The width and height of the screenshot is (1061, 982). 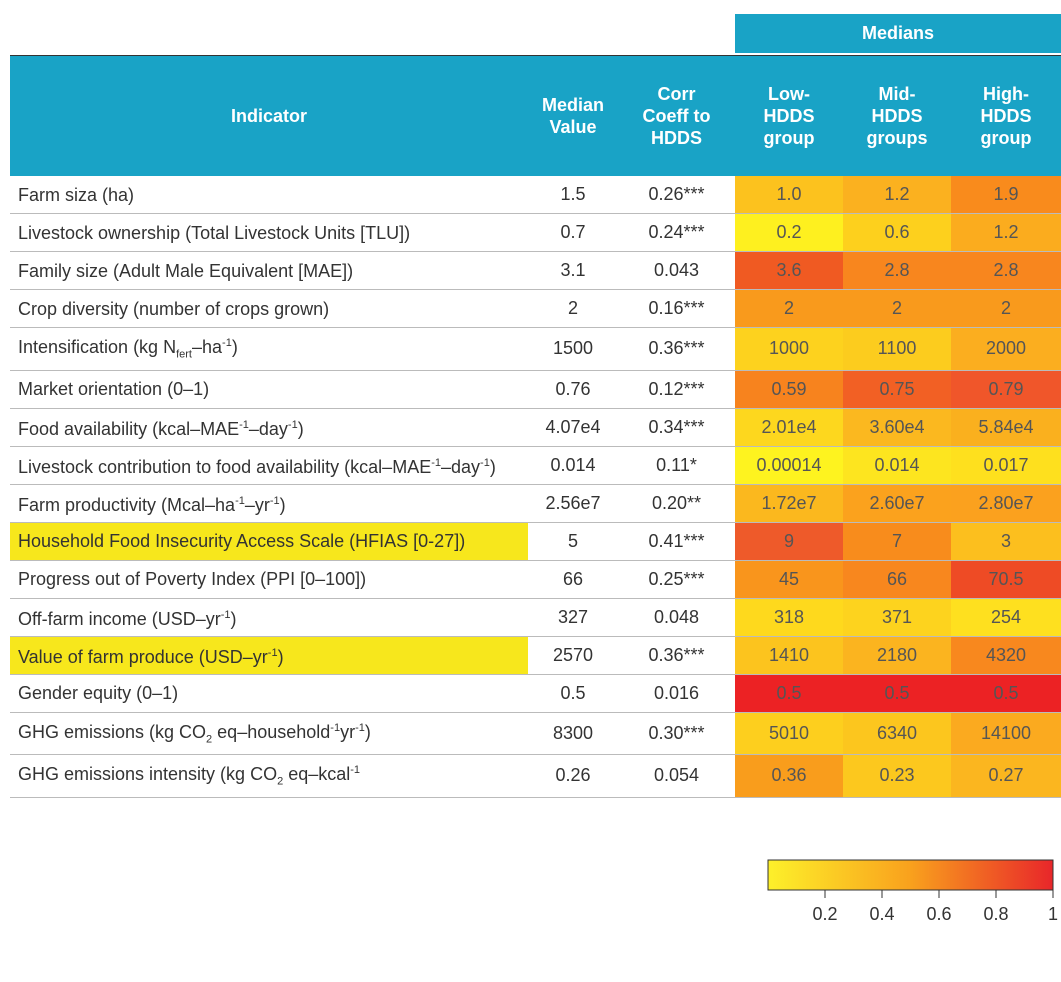 What do you see at coordinates (789, 270) in the screenshot?
I see `heat-cell: 3.6` at bounding box center [789, 270].